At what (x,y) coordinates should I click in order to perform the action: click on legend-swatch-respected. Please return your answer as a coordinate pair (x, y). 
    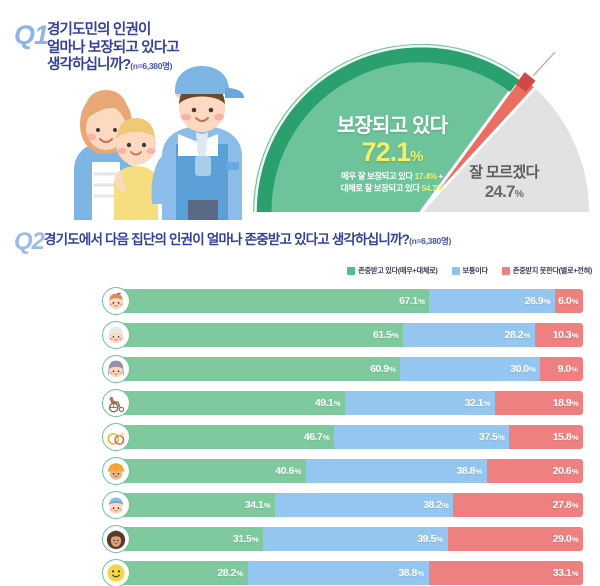
    Looking at the image, I should click on (351, 271).